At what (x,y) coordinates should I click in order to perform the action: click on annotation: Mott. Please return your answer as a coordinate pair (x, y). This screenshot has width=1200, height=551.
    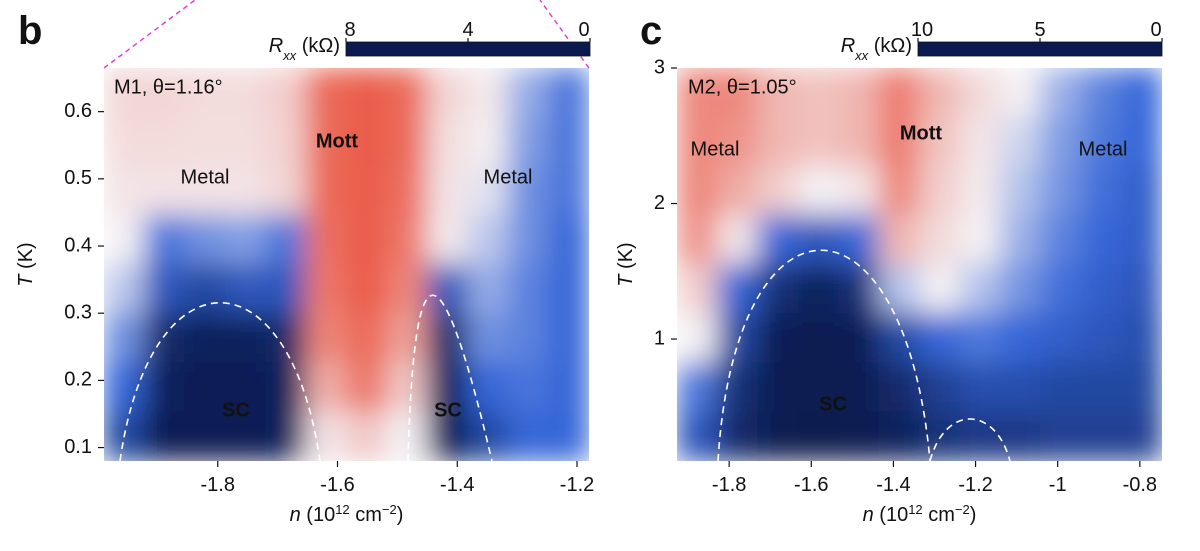
    Looking at the image, I should click on (921, 133).